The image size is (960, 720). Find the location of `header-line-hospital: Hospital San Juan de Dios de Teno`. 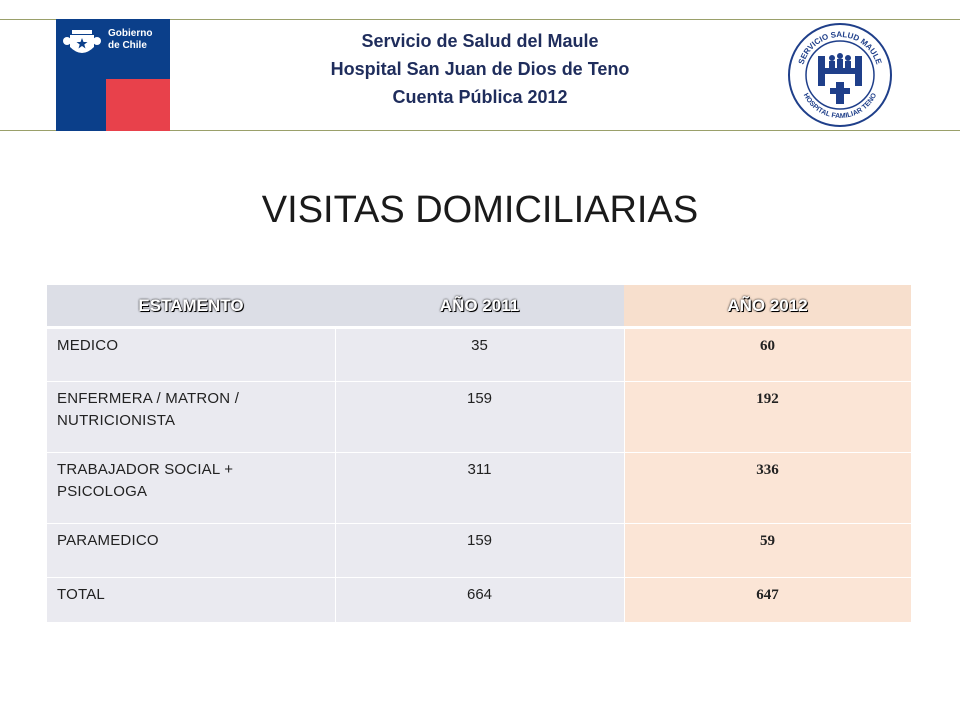

header-line-hospital: Hospital San Juan de Dios de Teno is located at coordinates (480, 69).